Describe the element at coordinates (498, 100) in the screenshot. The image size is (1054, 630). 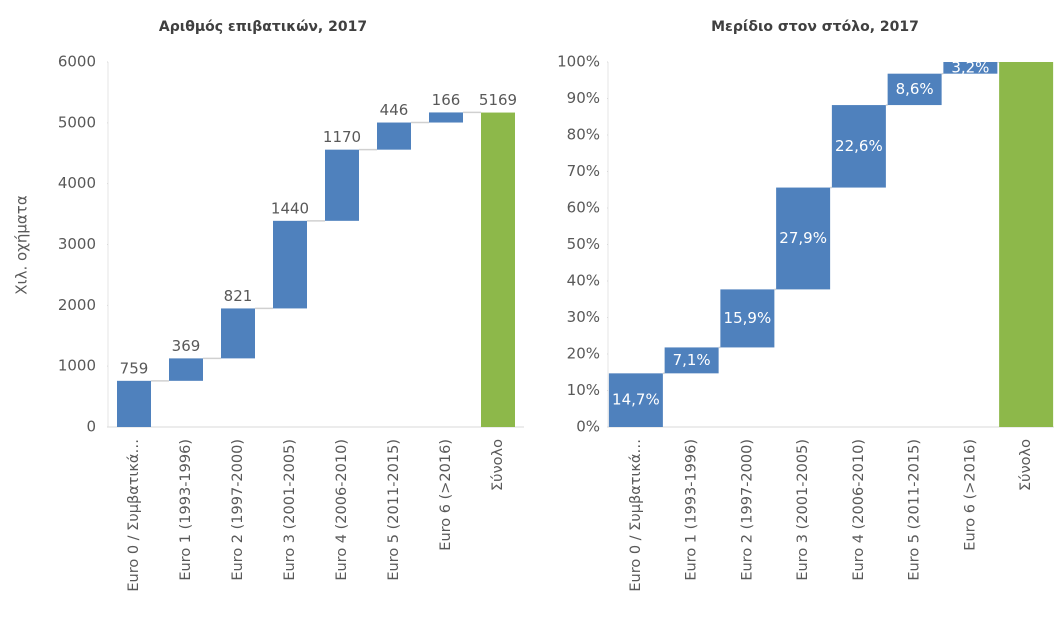
I see `data-label: 5169` at that location.